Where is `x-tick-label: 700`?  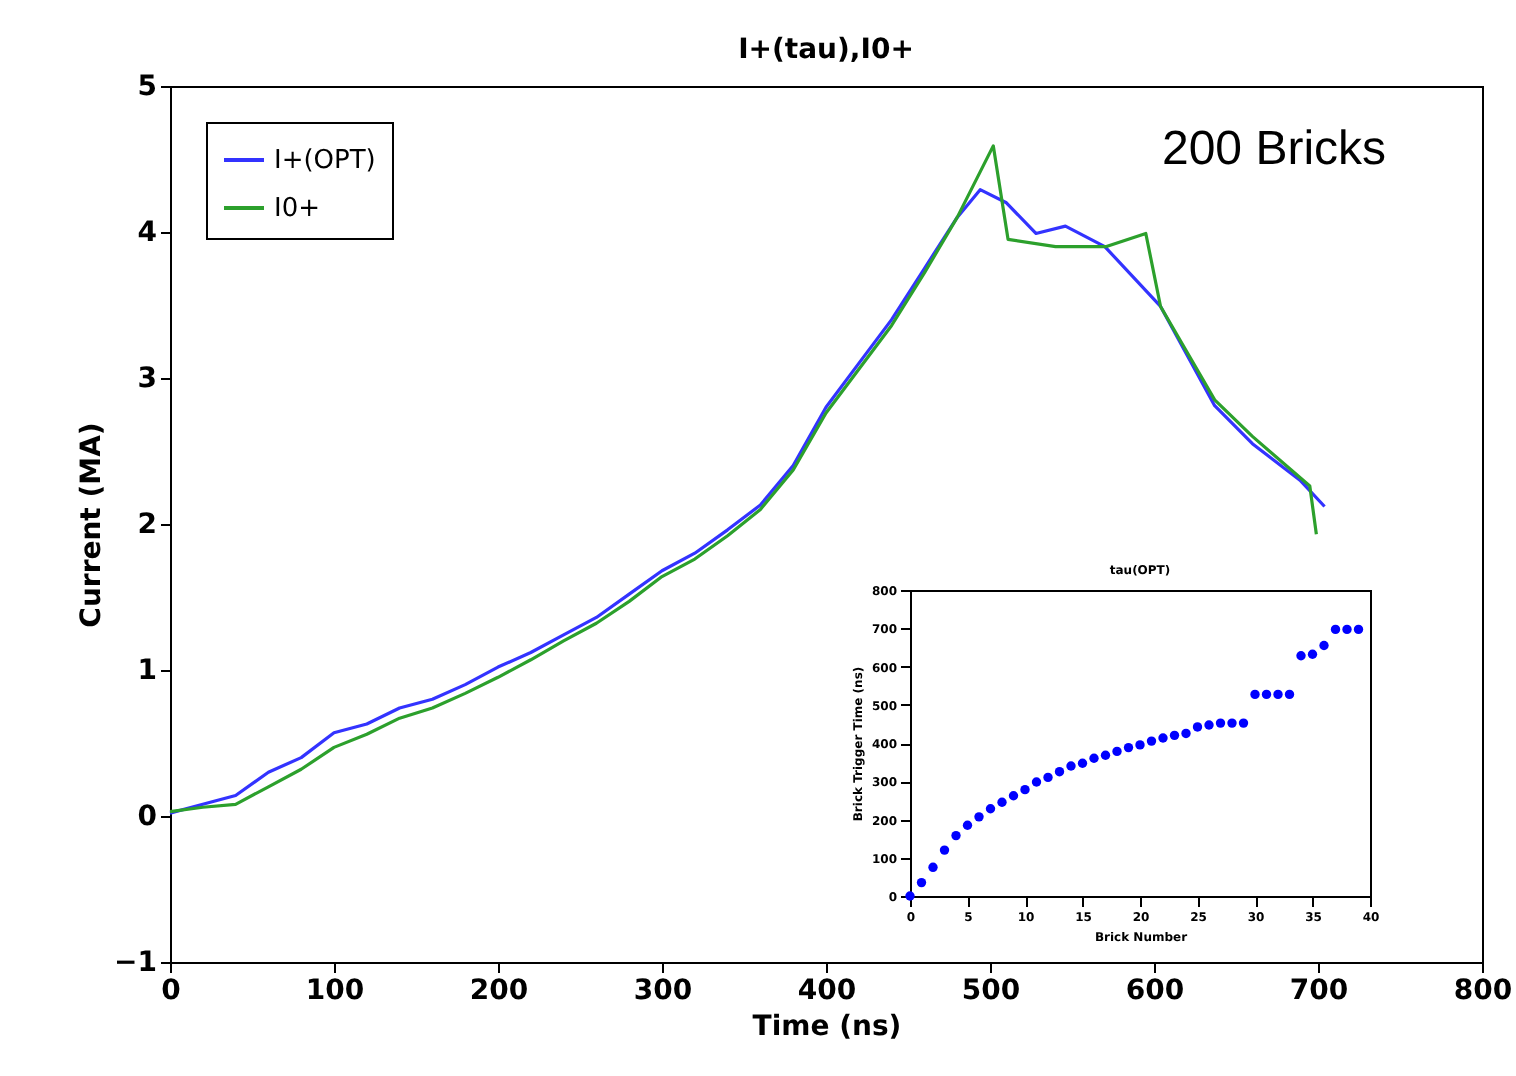 x-tick-label: 700 is located at coordinates (1319, 991).